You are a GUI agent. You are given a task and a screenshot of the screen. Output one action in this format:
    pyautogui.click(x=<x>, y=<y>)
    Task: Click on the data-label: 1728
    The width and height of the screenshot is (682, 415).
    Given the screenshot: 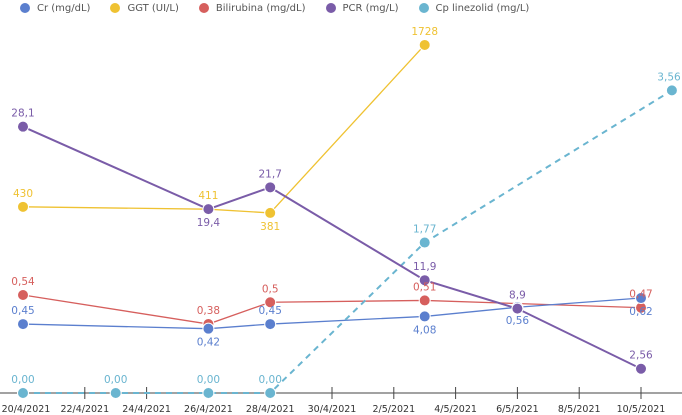 What is the action you would take?
    pyautogui.click(x=424, y=32)
    